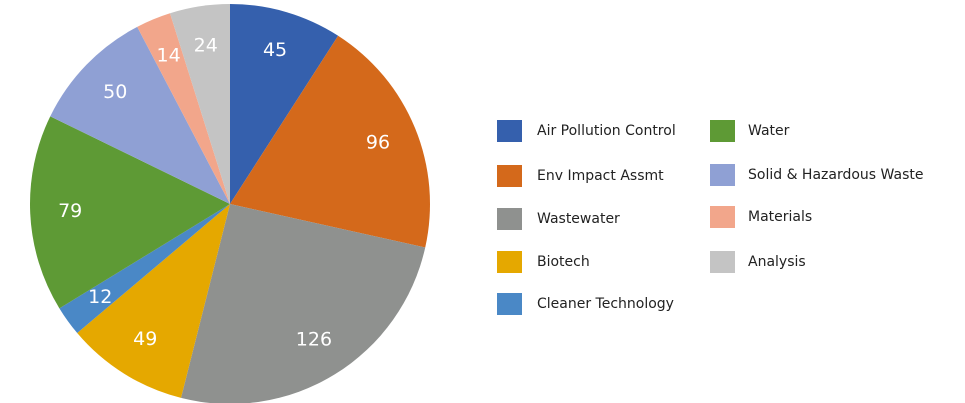 The width and height of the screenshot is (965, 403). Describe the element at coordinates (100, 297) in the screenshot. I see `data-label: 12` at that location.